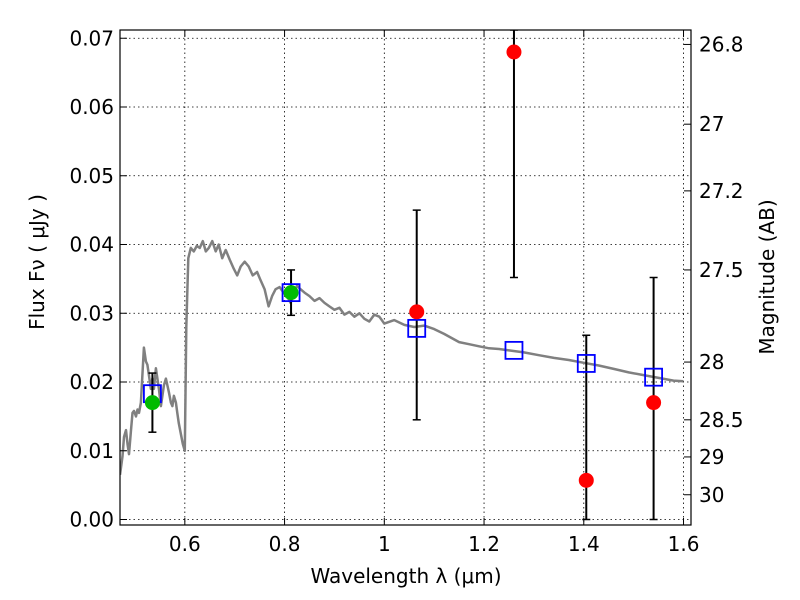 The height and width of the screenshot is (600, 800). I want to click on x-tick-label: 0.6, so click(185, 544).